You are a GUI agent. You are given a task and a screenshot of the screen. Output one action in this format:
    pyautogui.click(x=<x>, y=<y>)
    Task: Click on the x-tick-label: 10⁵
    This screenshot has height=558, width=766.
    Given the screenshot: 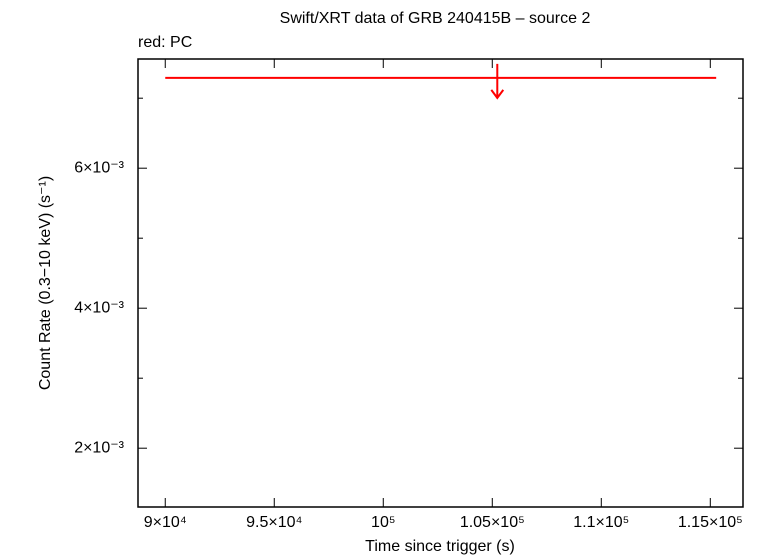 What is the action you would take?
    pyautogui.click(x=383, y=522)
    